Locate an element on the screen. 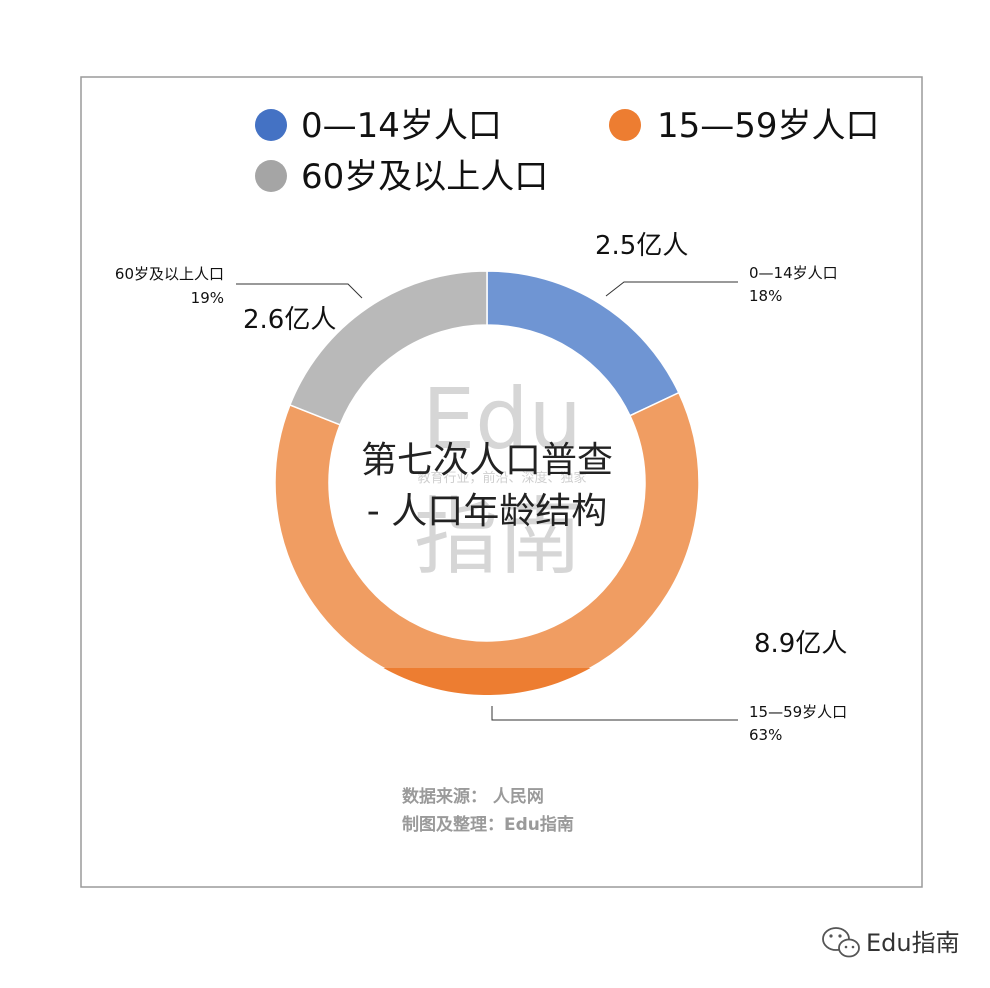 The image size is (990, 988). wechat-icon is located at coordinates (841, 942).